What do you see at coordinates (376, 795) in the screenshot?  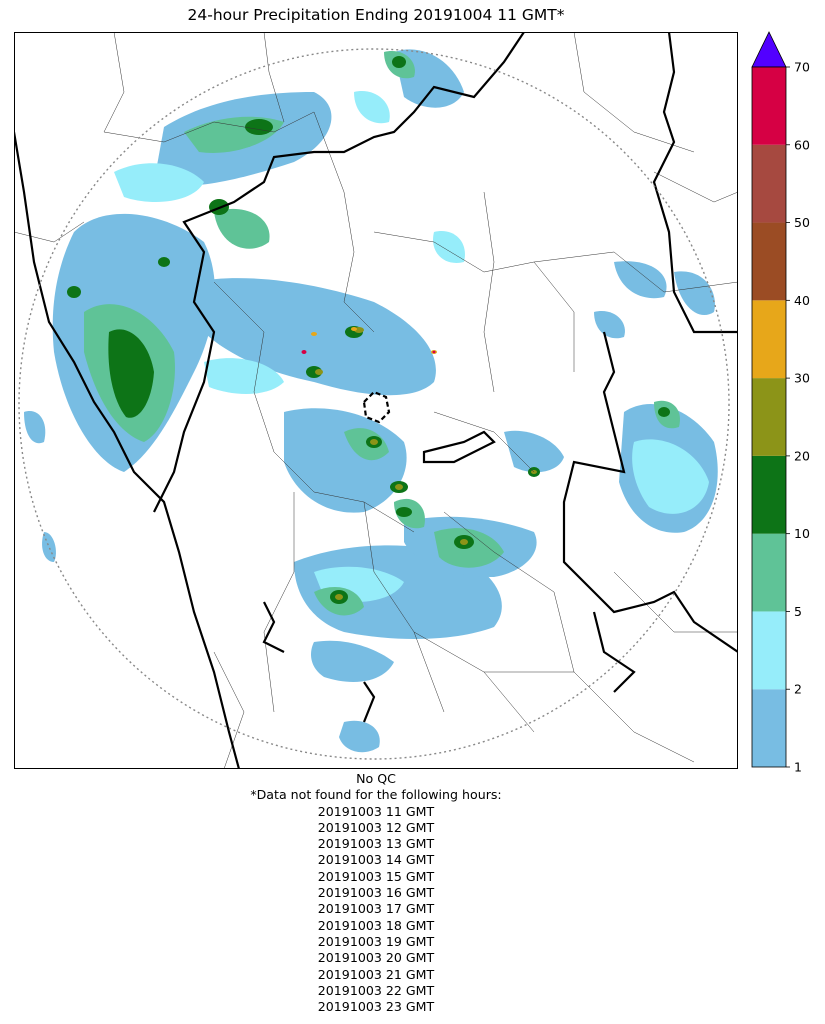 I see `missing-hours-header: *Data not found for the following hours:` at bounding box center [376, 795].